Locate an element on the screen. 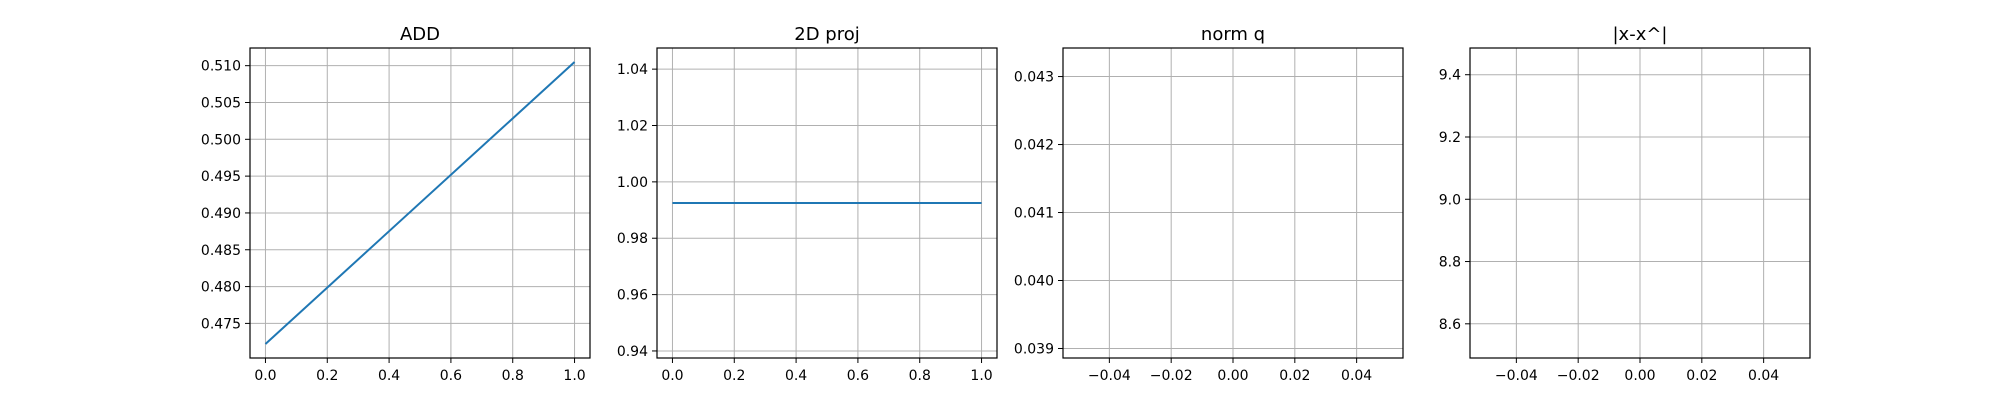  y-tick-label: 0.475 is located at coordinates (221, 324).